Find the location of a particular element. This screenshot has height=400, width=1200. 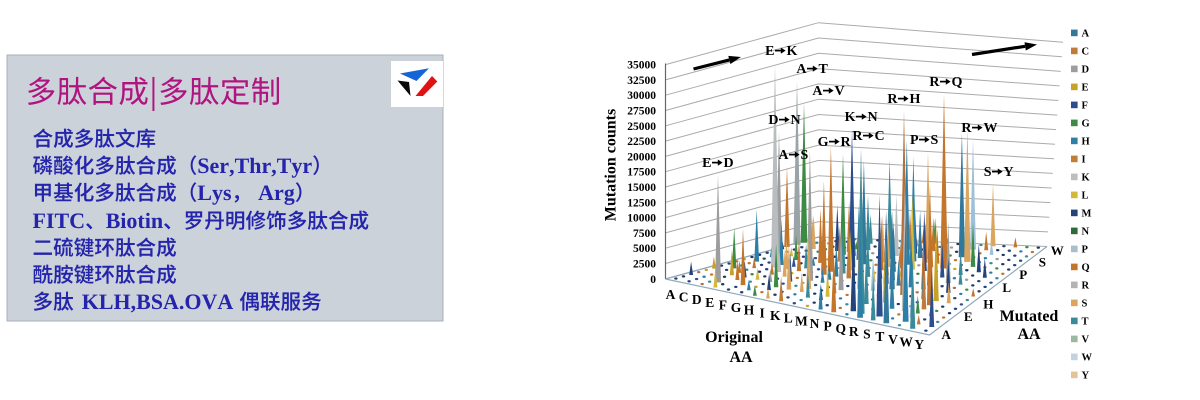

svg-text: 15000 is located at coordinates (641, 188).